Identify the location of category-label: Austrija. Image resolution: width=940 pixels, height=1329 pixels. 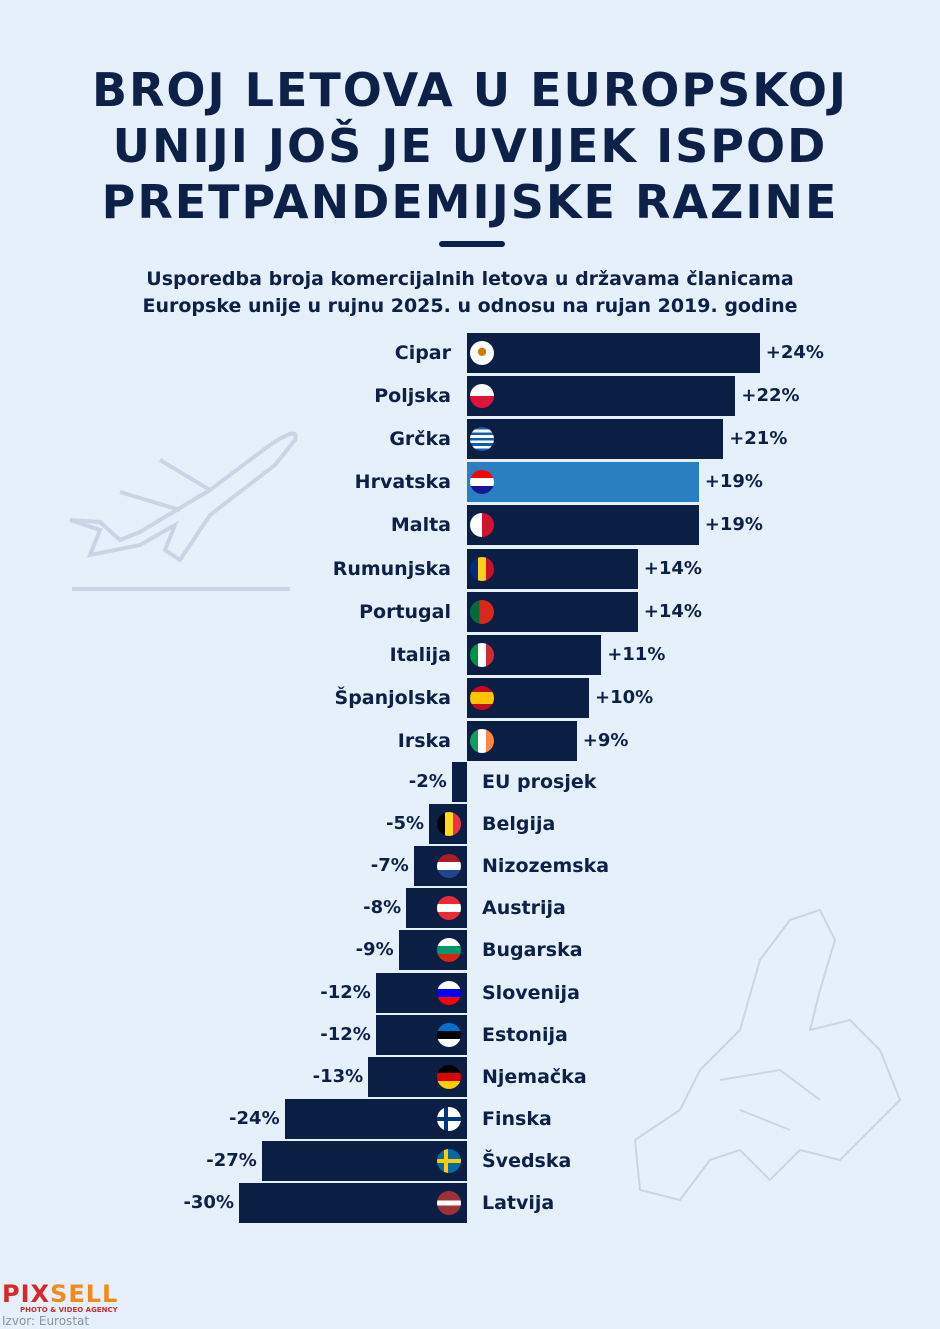
(524, 908).